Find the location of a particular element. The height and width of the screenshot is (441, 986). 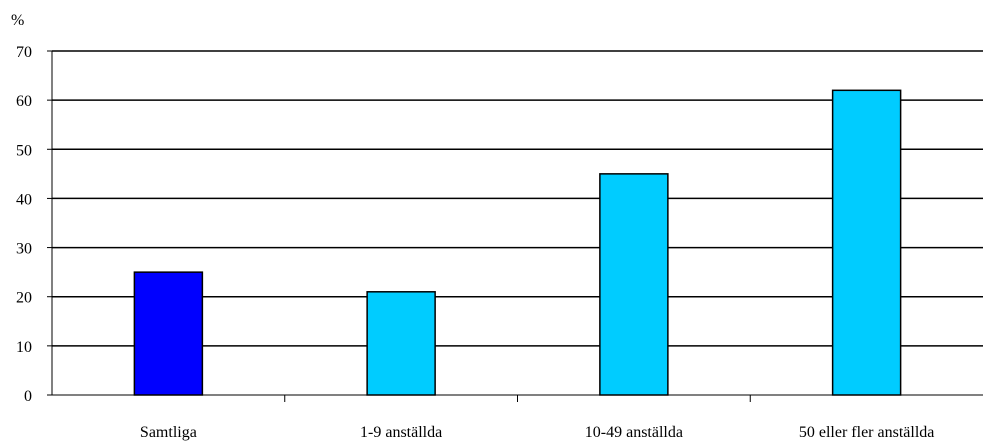

y-tick-label: 10 is located at coordinates (24, 347).